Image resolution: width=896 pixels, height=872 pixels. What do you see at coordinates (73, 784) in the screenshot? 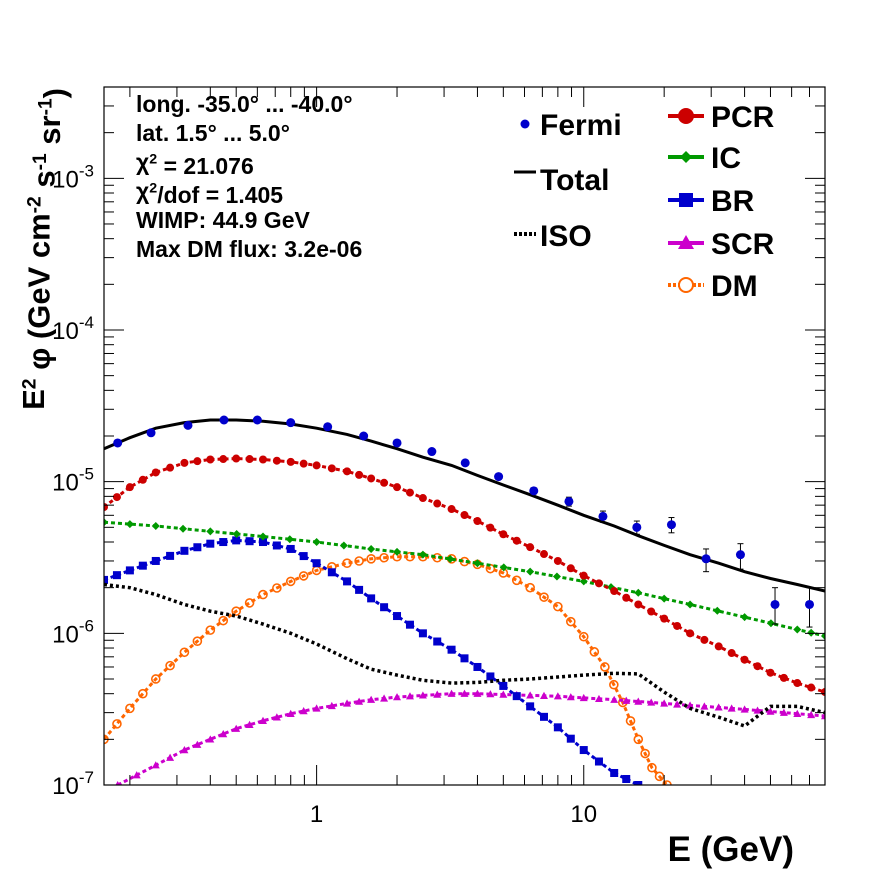
I see `y-tick-label: 10-7` at bounding box center [73, 784].